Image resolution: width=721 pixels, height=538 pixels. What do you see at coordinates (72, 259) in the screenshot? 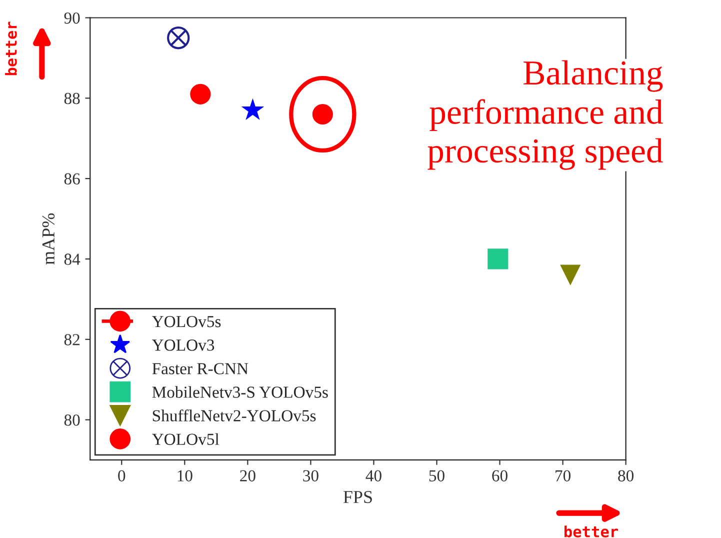
I see `y-tick-label: 84` at bounding box center [72, 259].